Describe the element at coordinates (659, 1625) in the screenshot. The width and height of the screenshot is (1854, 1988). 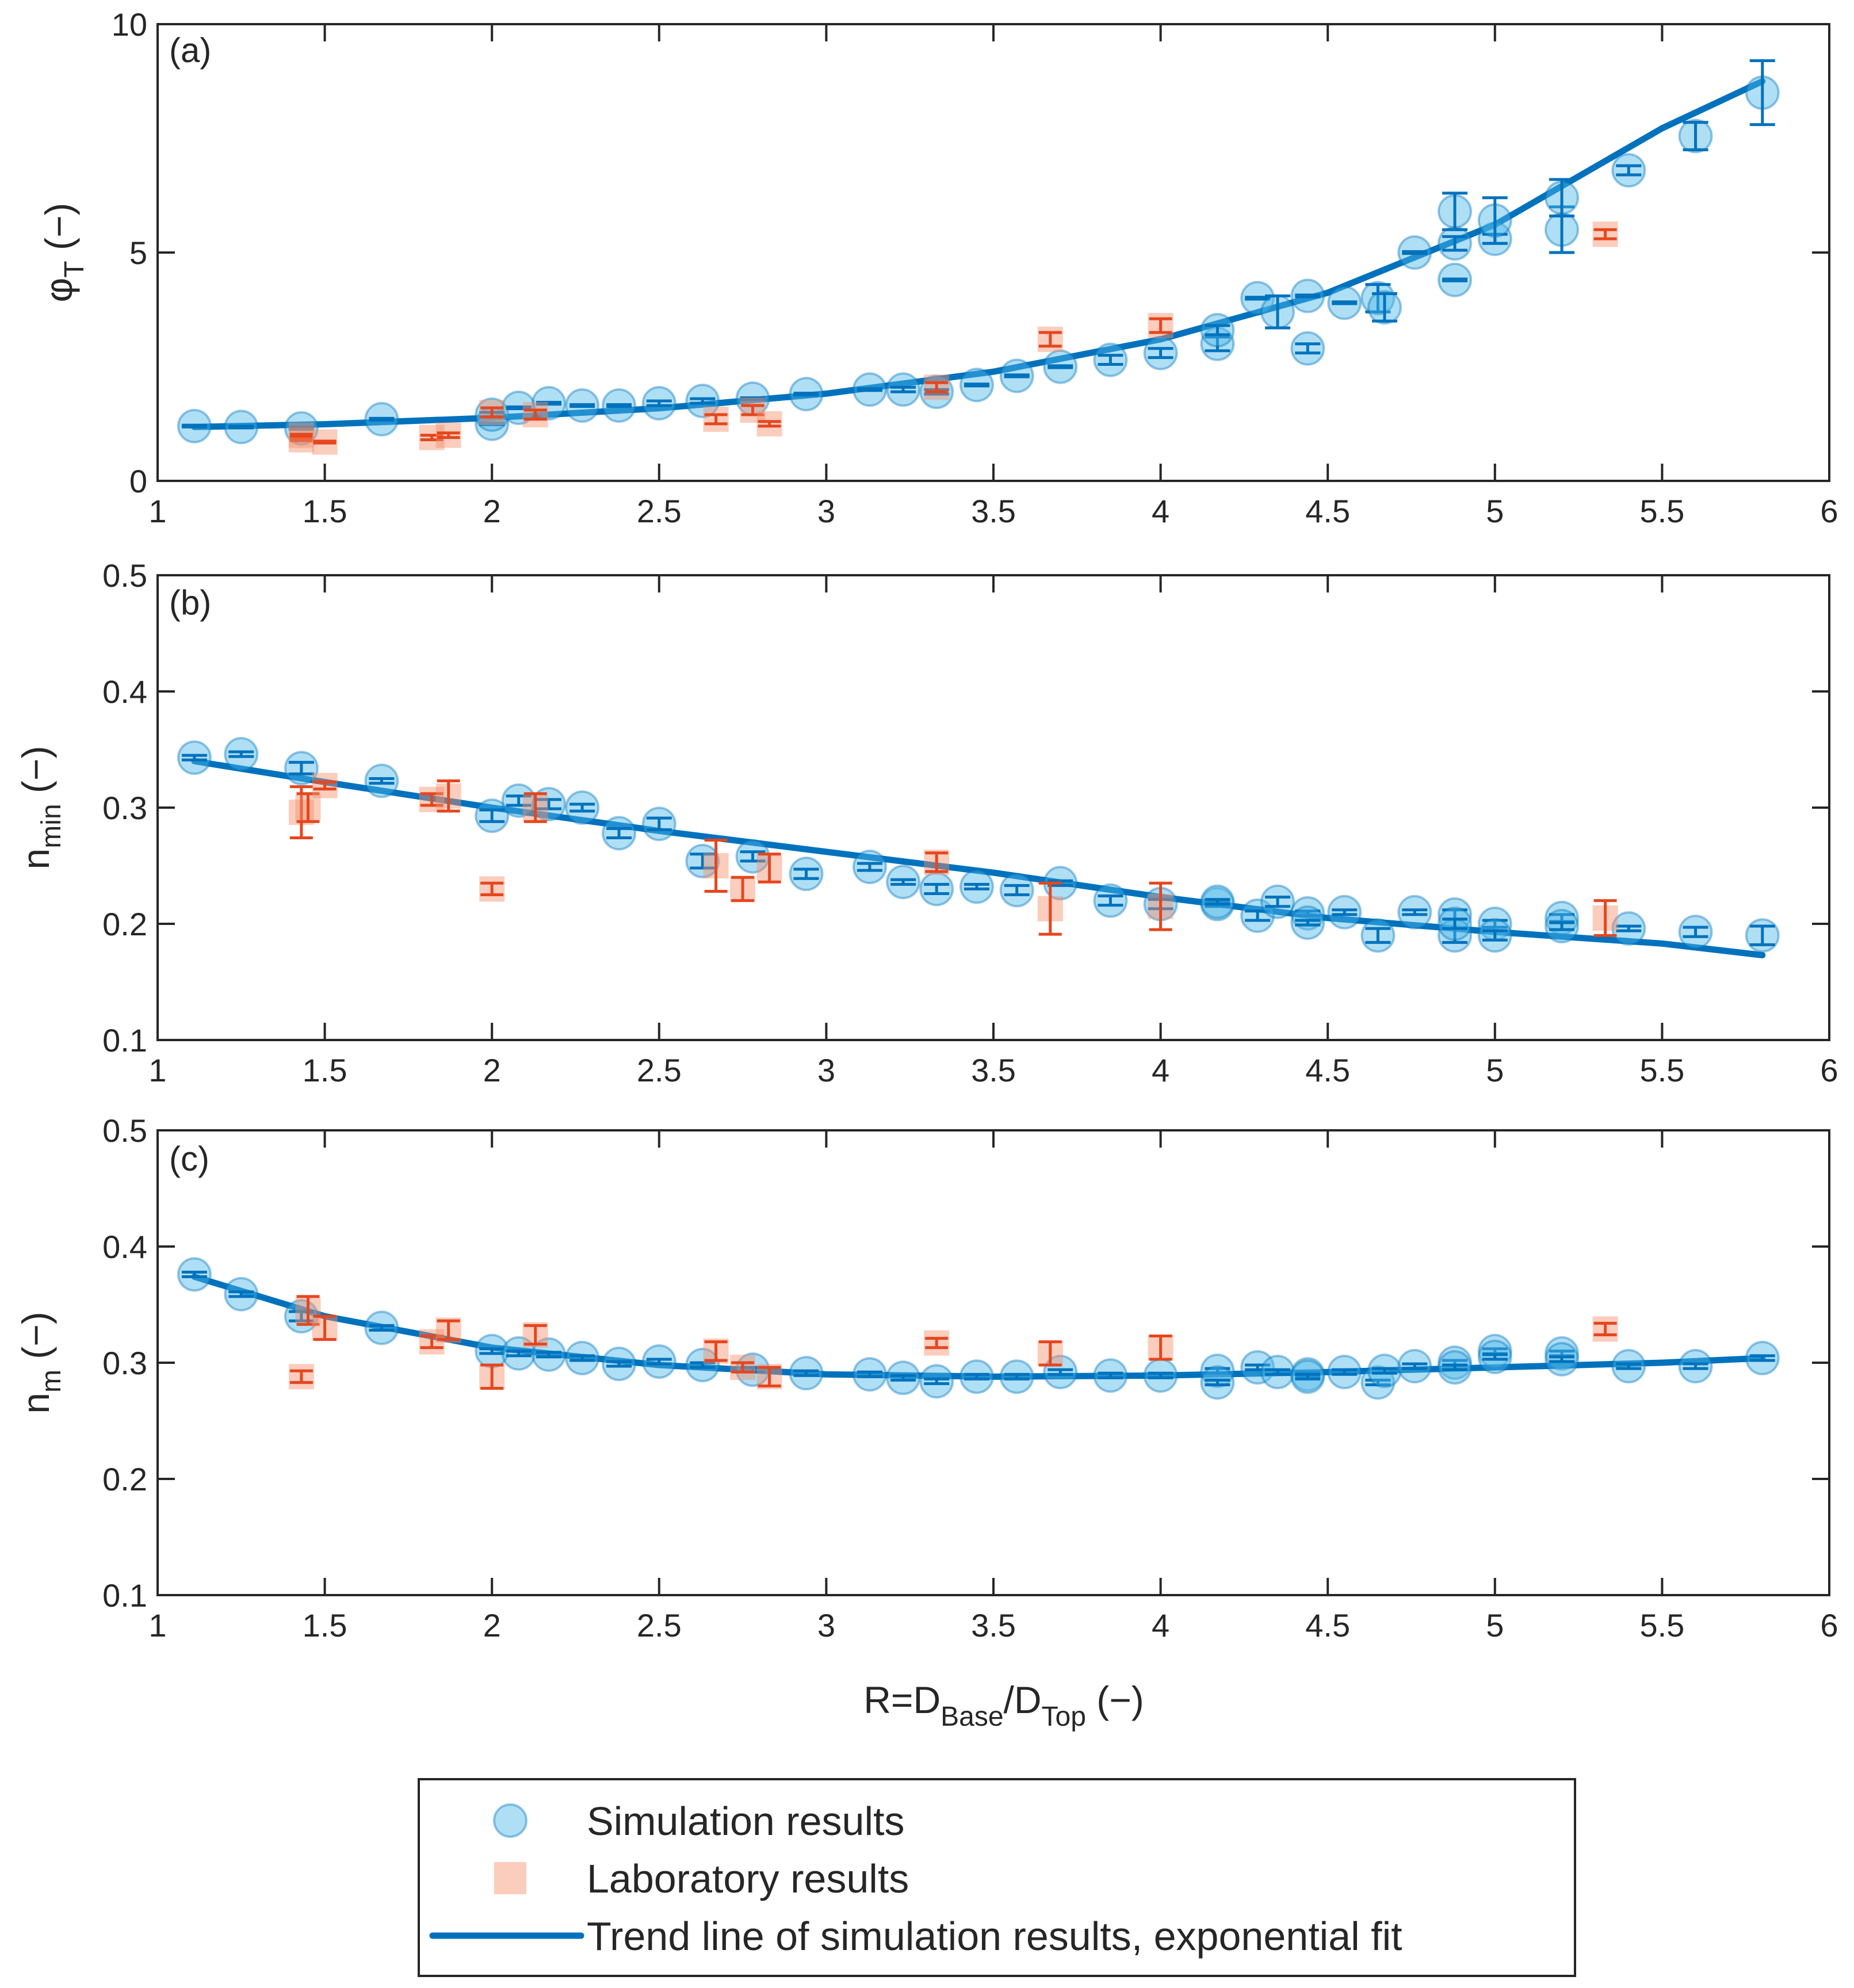
I see `x-tick-label-c-3: 2.5` at that location.